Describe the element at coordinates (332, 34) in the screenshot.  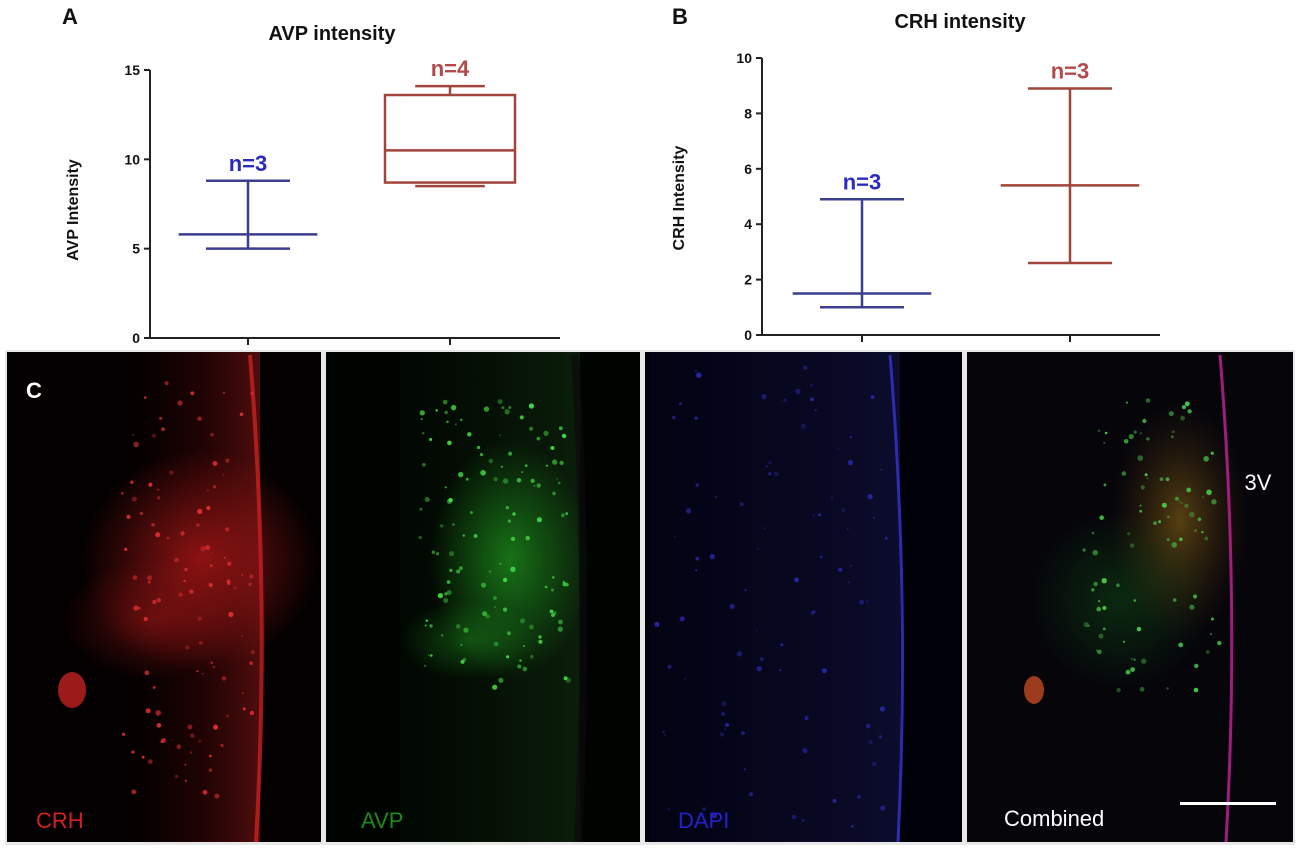
I see `chart-a-title: AVP intensity` at that location.